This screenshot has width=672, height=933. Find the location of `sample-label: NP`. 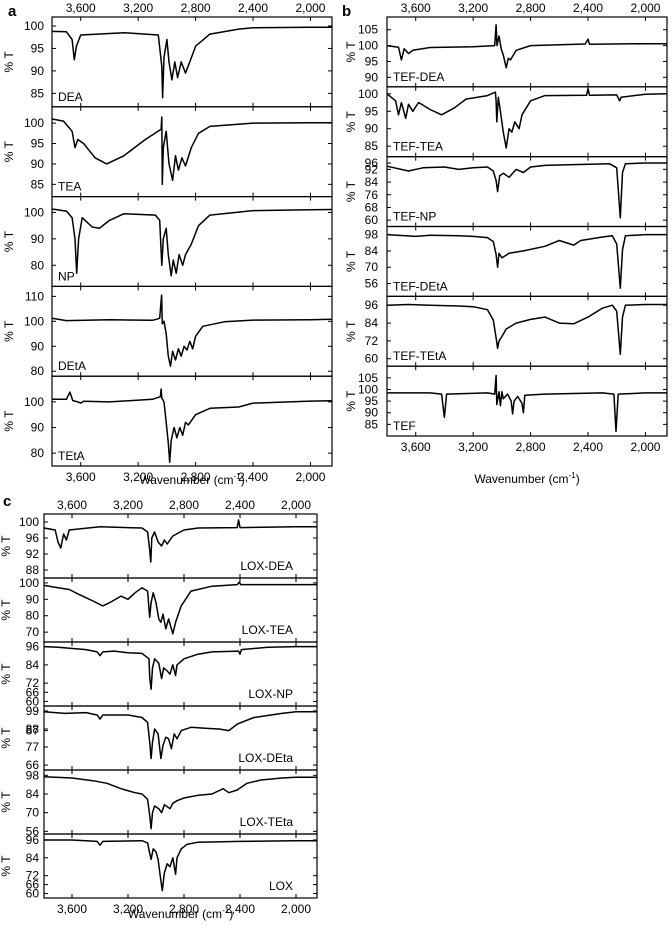

sample-label: NP is located at coordinates (66, 276).